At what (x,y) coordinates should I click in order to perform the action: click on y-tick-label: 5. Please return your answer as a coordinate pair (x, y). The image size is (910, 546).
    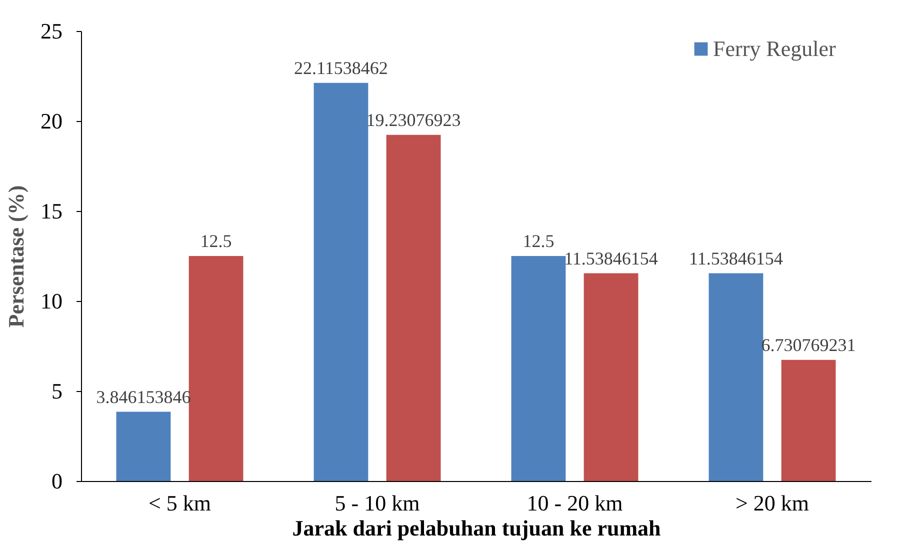
    Looking at the image, I should click on (57, 391).